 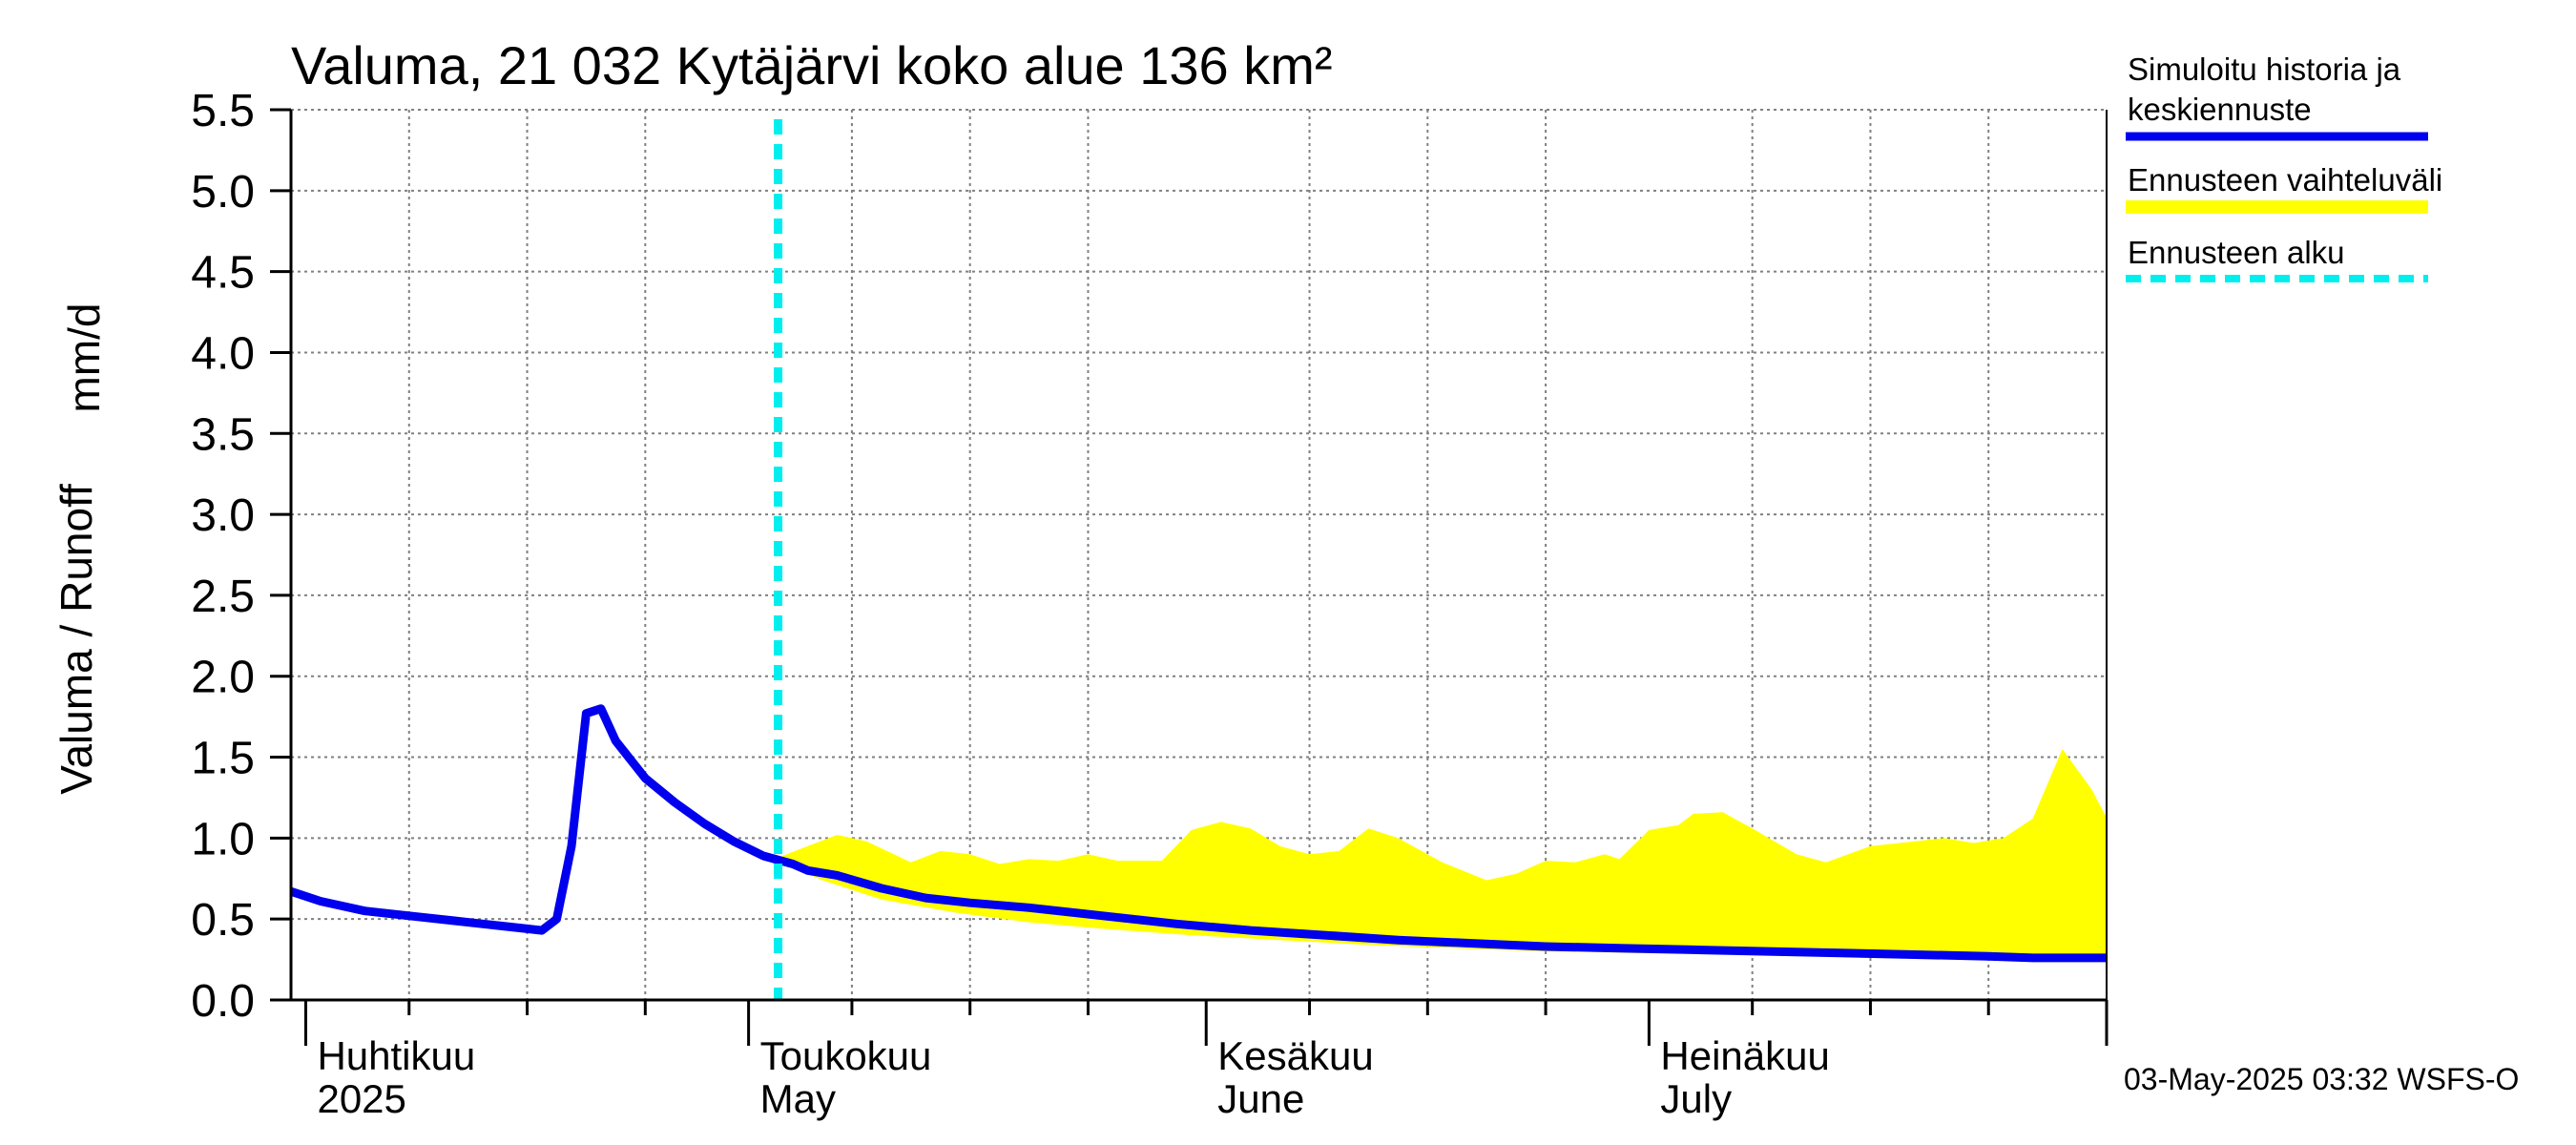 What do you see at coordinates (798, 1099) in the screenshot?
I see `x-month-label-en-1: May` at bounding box center [798, 1099].